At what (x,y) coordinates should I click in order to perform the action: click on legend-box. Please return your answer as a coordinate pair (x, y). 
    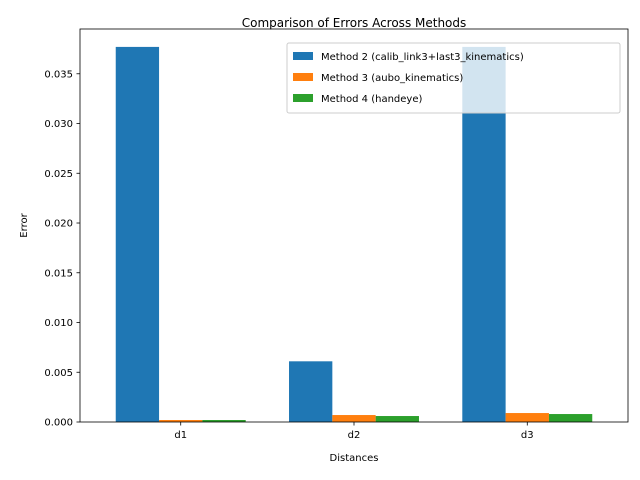
    Looking at the image, I should click on (453, 78).